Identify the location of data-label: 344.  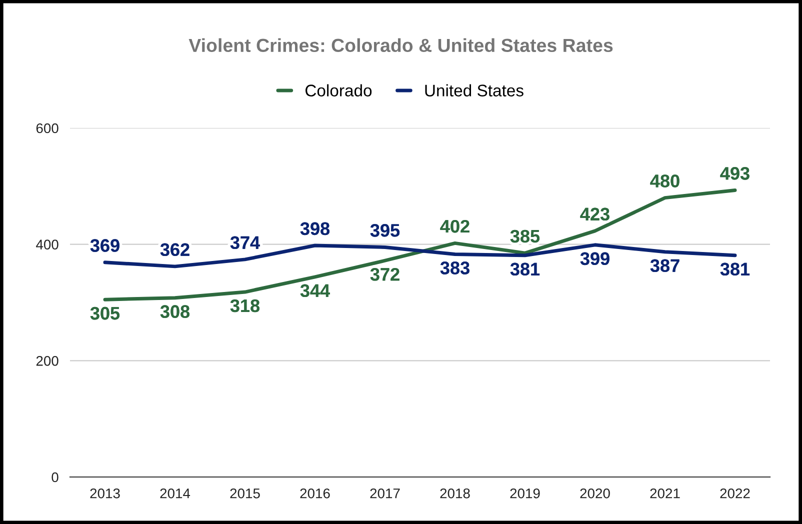
(315, 291).